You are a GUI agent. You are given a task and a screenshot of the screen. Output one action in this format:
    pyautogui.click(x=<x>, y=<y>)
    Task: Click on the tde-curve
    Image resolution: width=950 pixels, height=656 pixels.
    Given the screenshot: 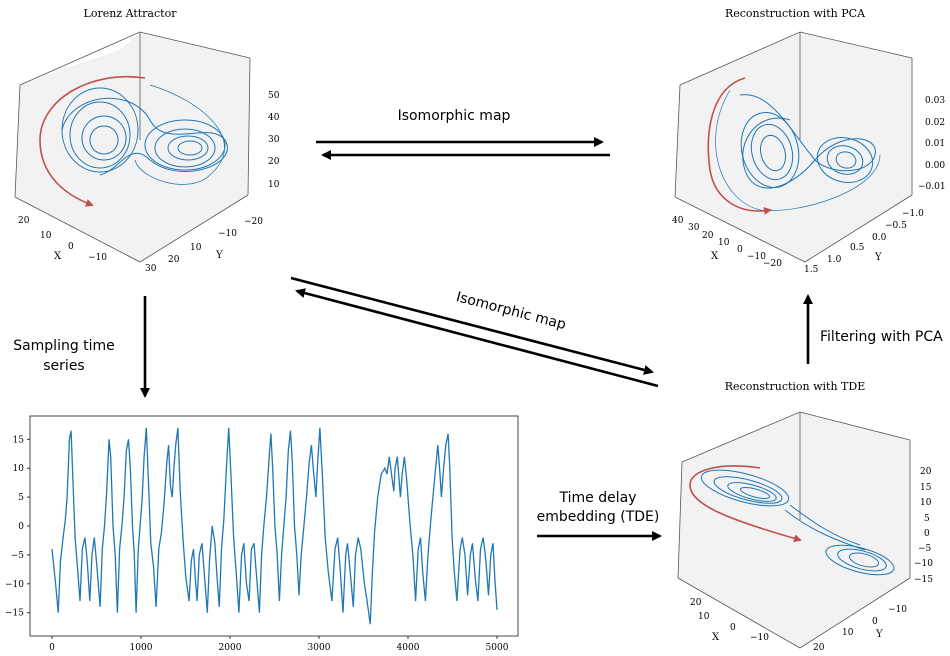 What is the action you would take?
    pyautogui.click(x=797, y=522)
    